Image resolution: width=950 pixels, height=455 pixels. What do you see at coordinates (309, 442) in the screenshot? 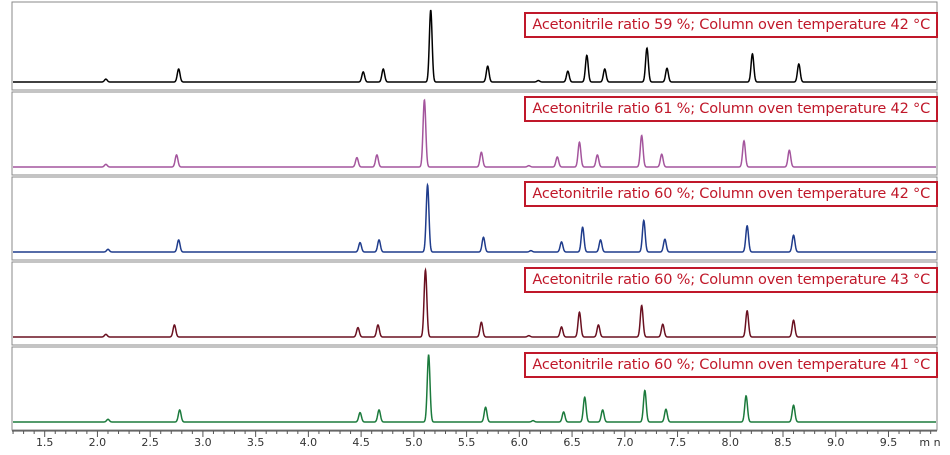
I see `x-tick-label: 4.0` at bounding box center [309, 442].